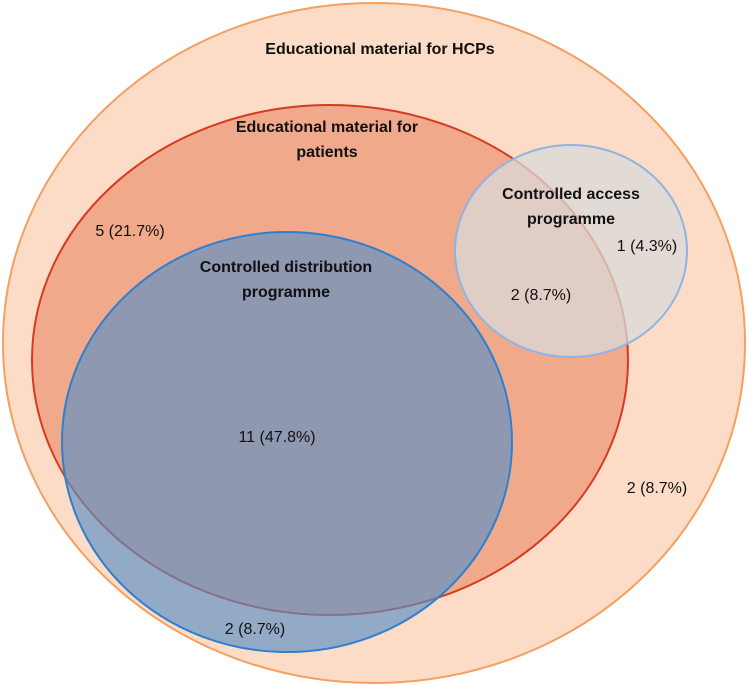 This screenshot has height=686, width=749. What do you see at coordinates (327, 127) in the screenshot?
I see `set-label: Educational material for` at bounding box center [327, 127].